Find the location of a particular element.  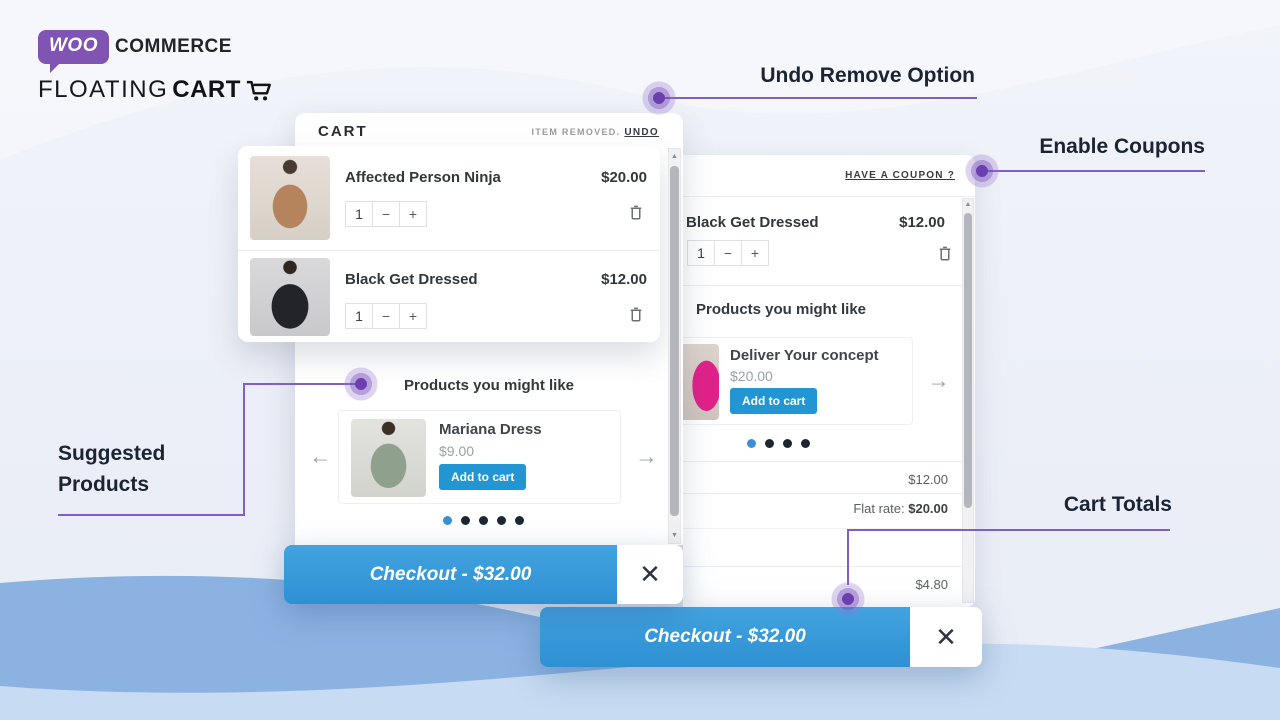

annotation-dot-suggested is located at coordinates (361, 384).